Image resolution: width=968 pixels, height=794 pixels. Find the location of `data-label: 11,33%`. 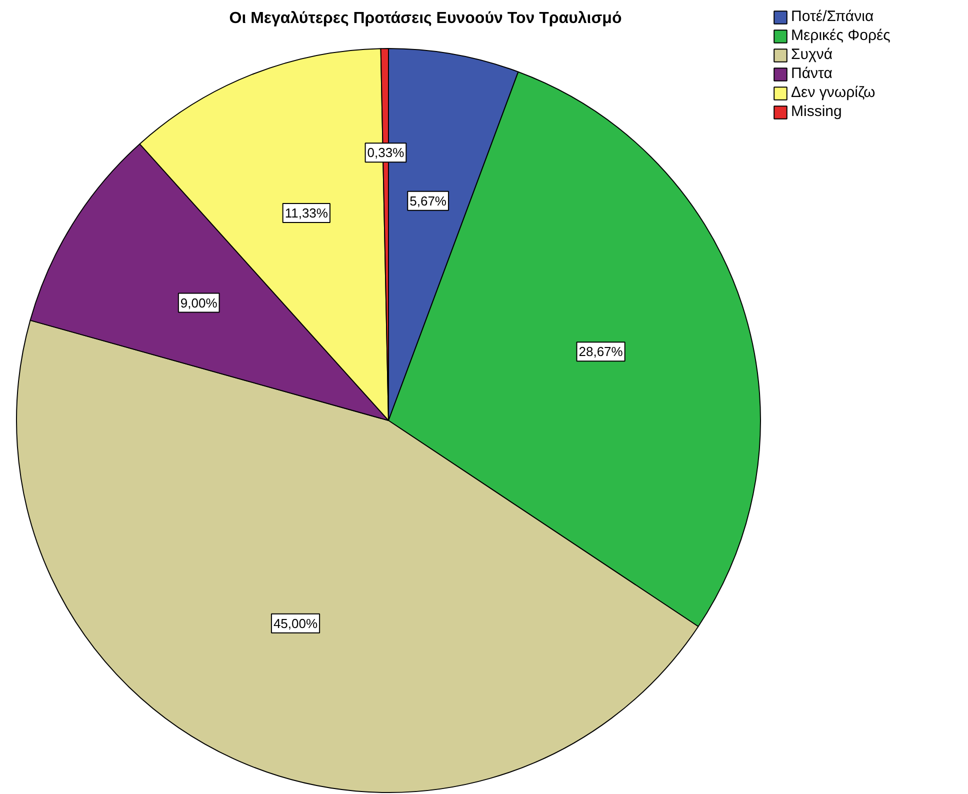

data-label: 11,33% is located at coordinates (306, 212).